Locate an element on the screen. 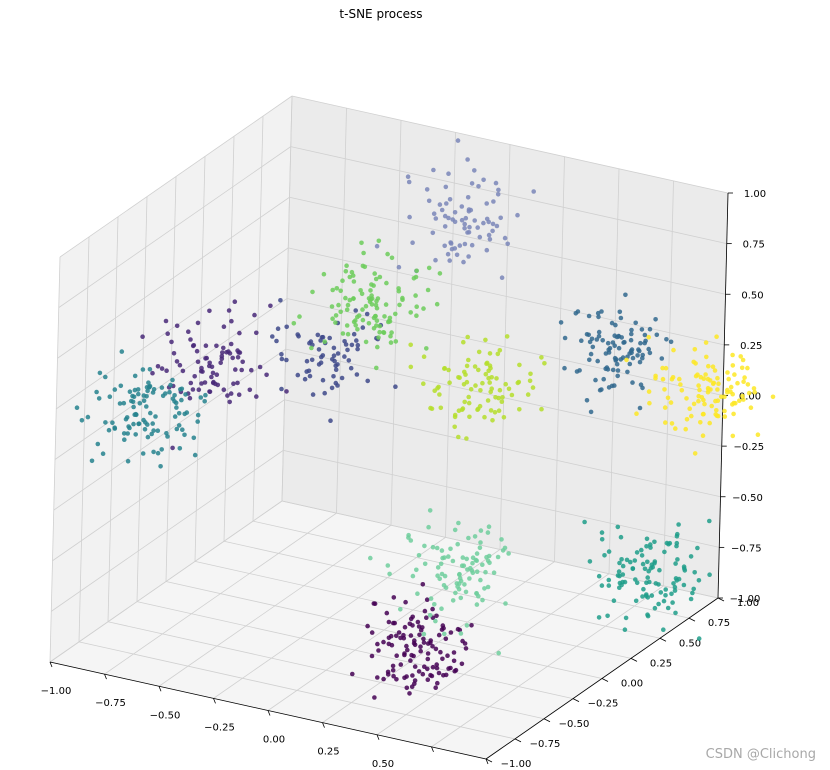  x-tick-label: −0.75 is located at coordinates (110, 703).